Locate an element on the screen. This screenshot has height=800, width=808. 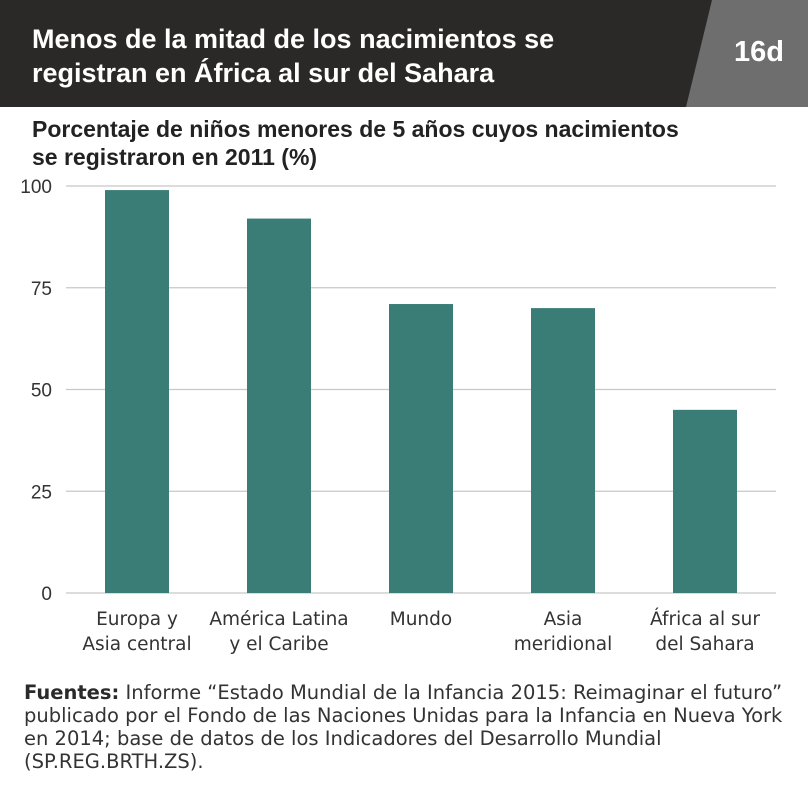
header-title-line2: registran en África al sur del Sahara is located at coordinates (263, 73).